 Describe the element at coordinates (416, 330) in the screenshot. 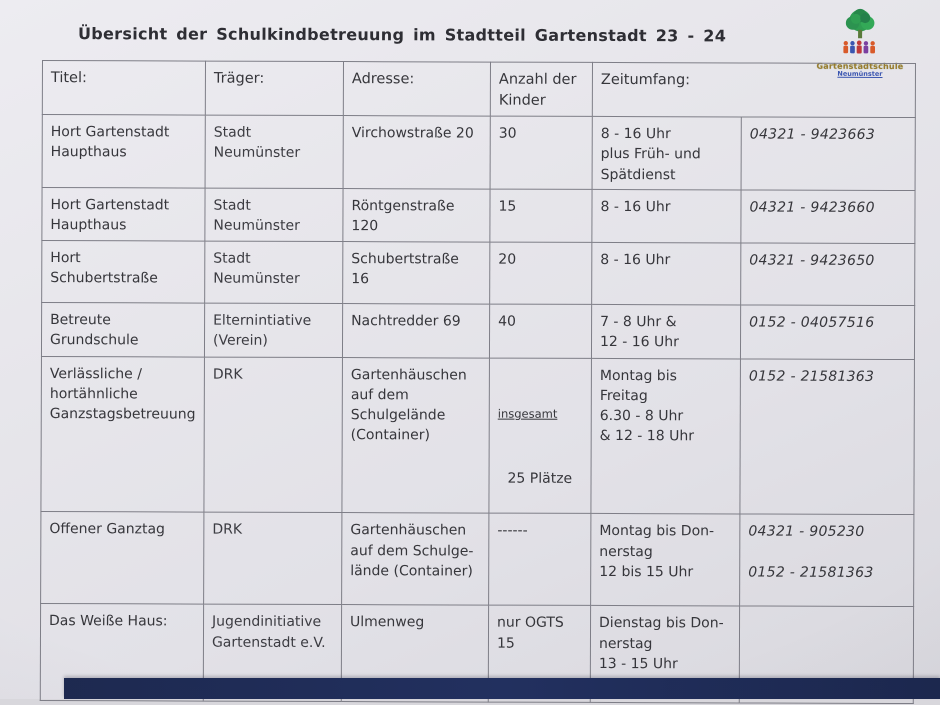

I see `cell-adresse: Nachtredder 69` at that location.